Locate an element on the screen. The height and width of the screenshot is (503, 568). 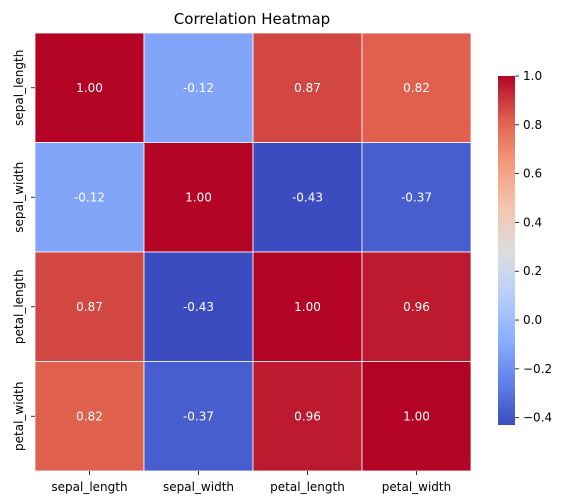
colorbar-gradient is located at coordinates (506, 250).